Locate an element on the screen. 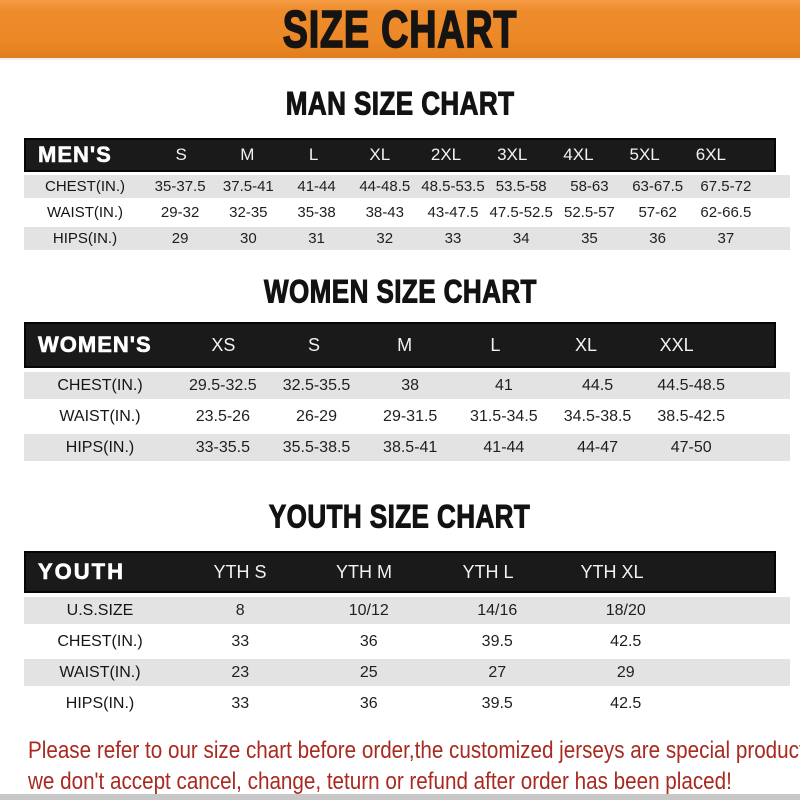  size-chart-banner: SIZE CHART is located at coordinates (400, 30).